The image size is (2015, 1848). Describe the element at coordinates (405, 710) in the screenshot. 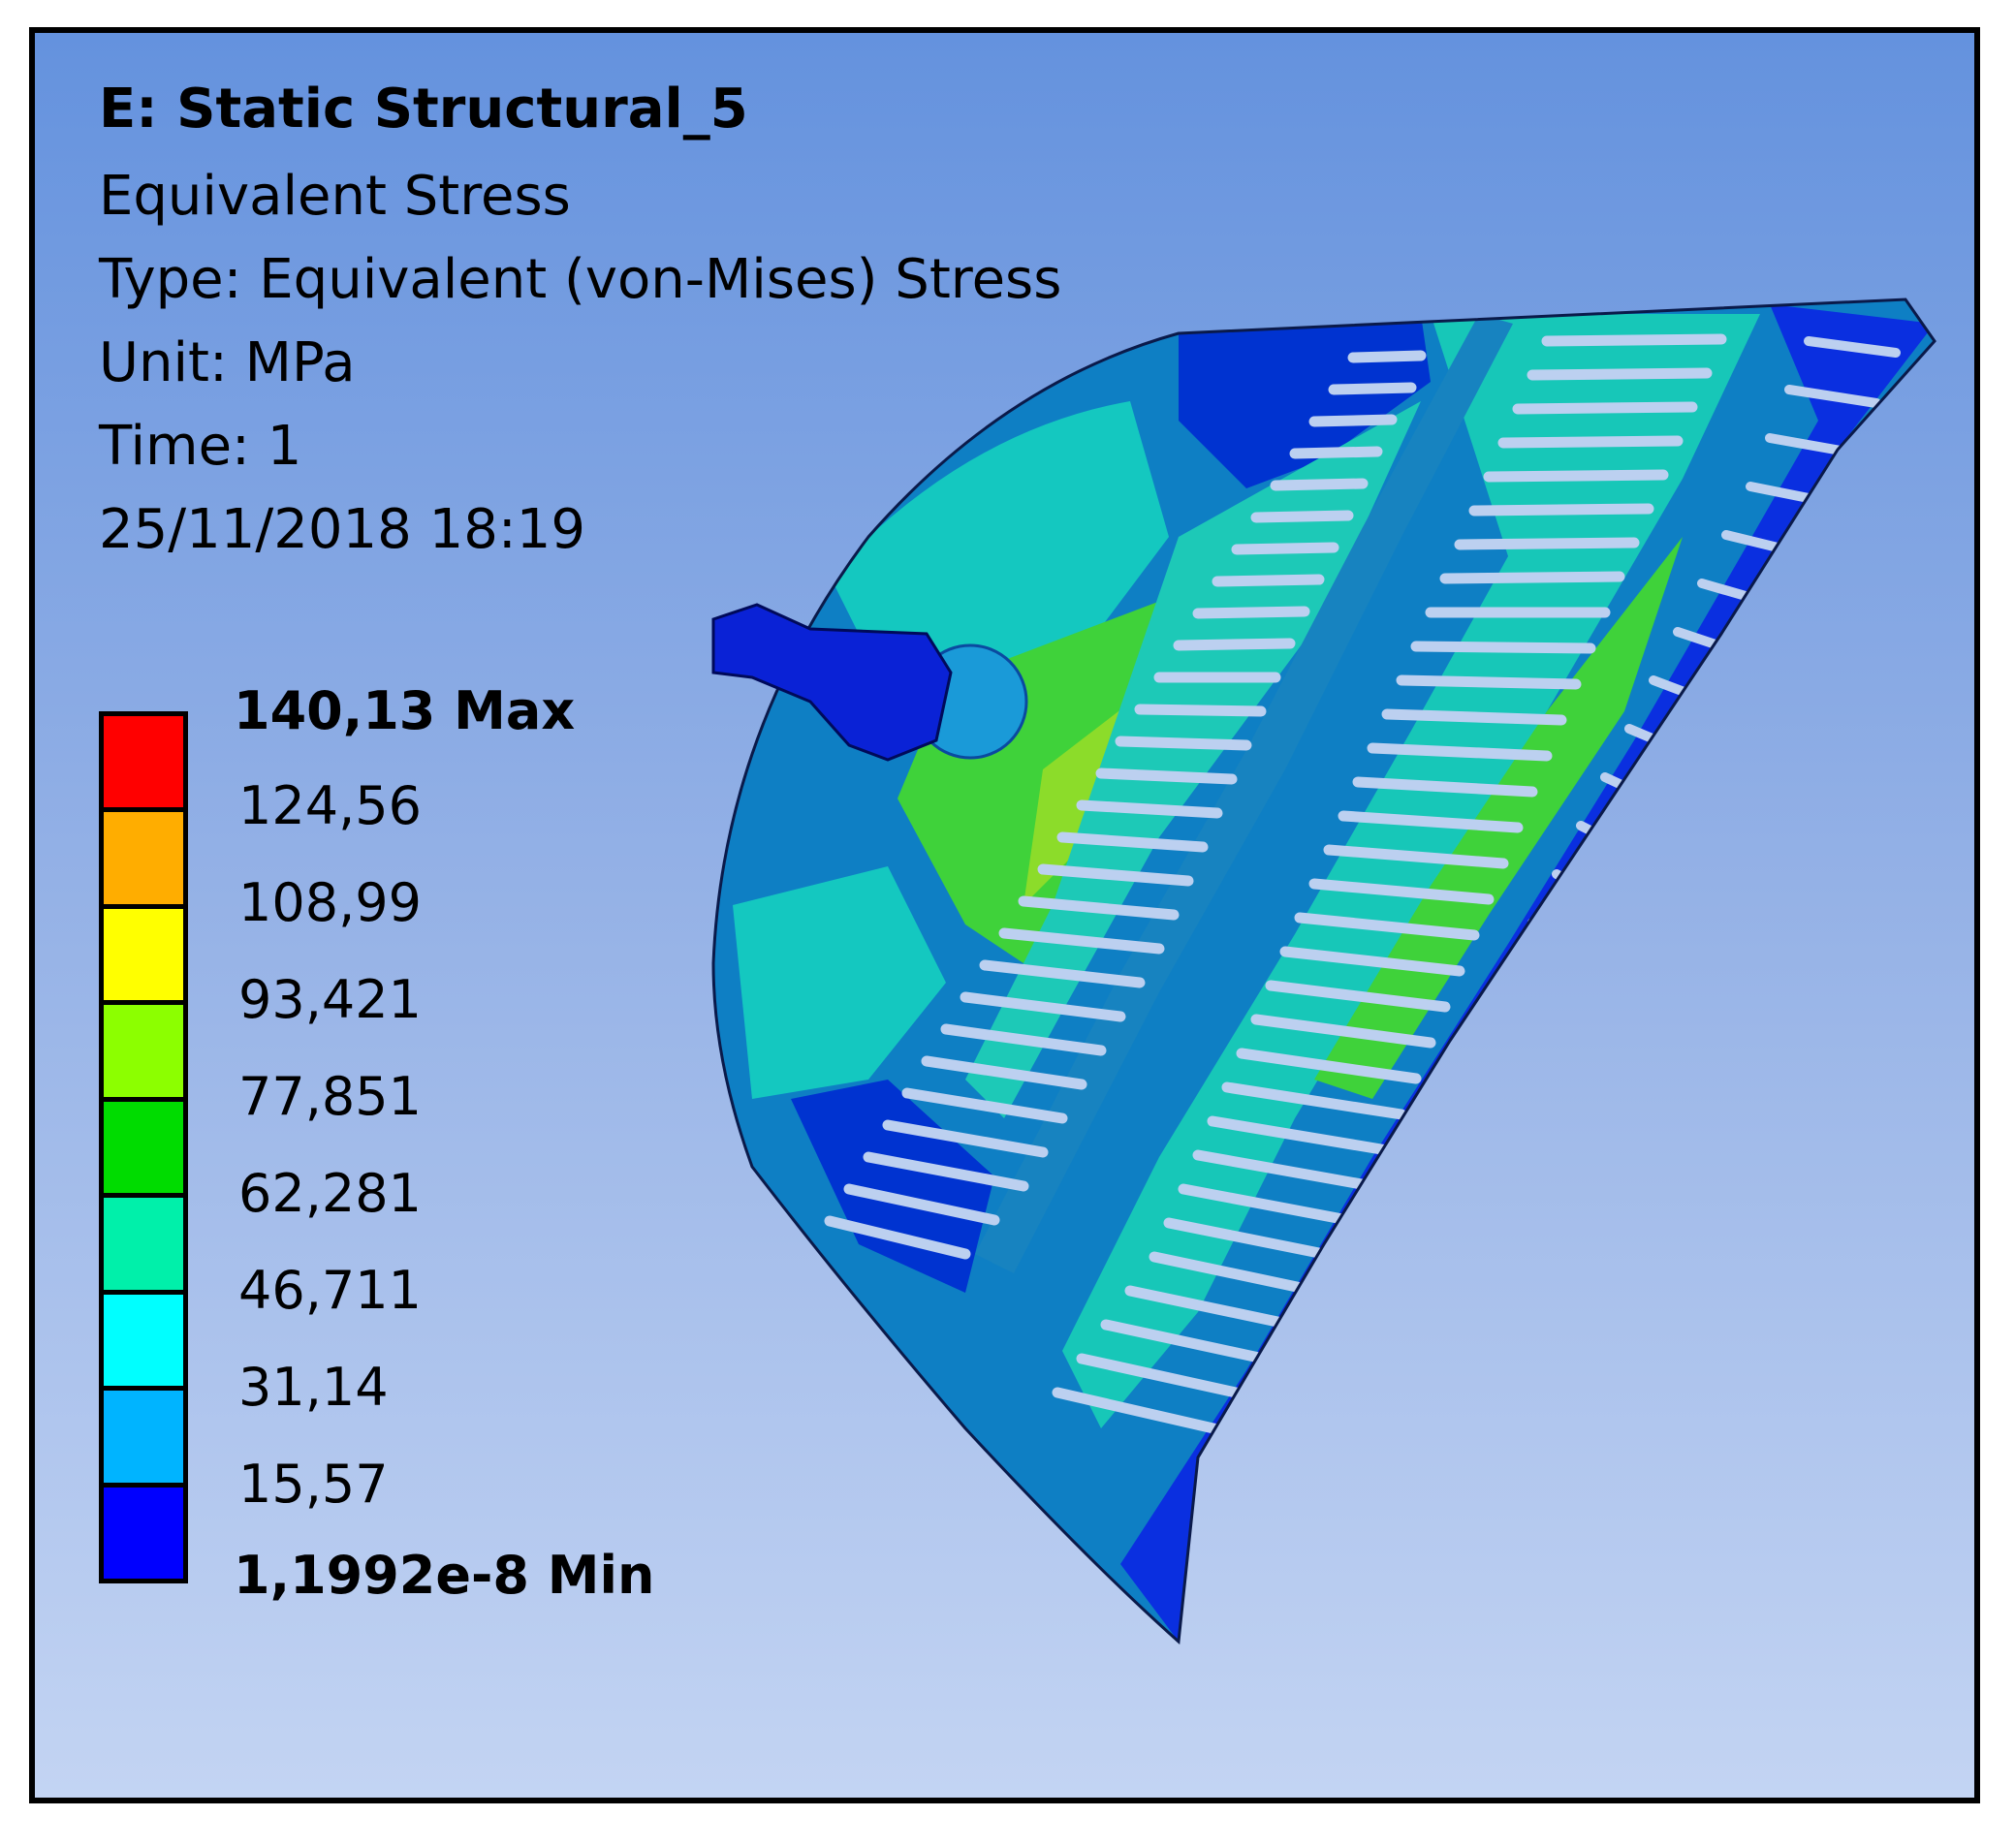

I see `legend-max-label: 140,13 Max` at that location.